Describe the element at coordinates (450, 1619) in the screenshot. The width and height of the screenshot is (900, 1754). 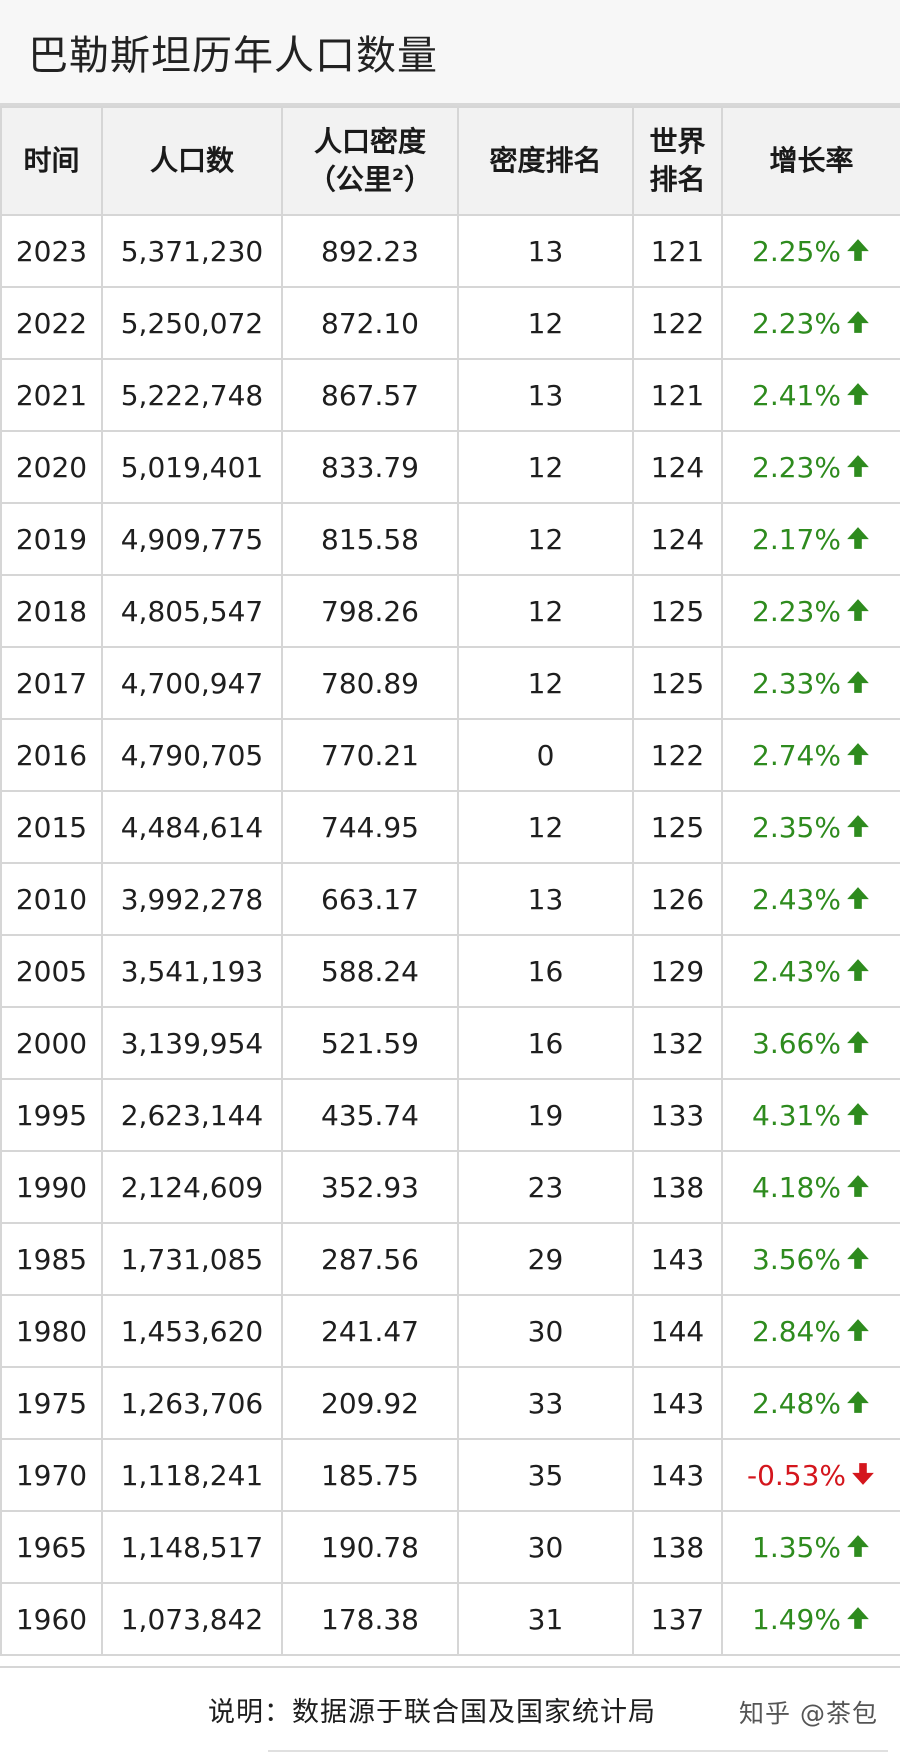
I see `table-row: 1960 1,073,842 178.38 31 137 1.49%` at that location.